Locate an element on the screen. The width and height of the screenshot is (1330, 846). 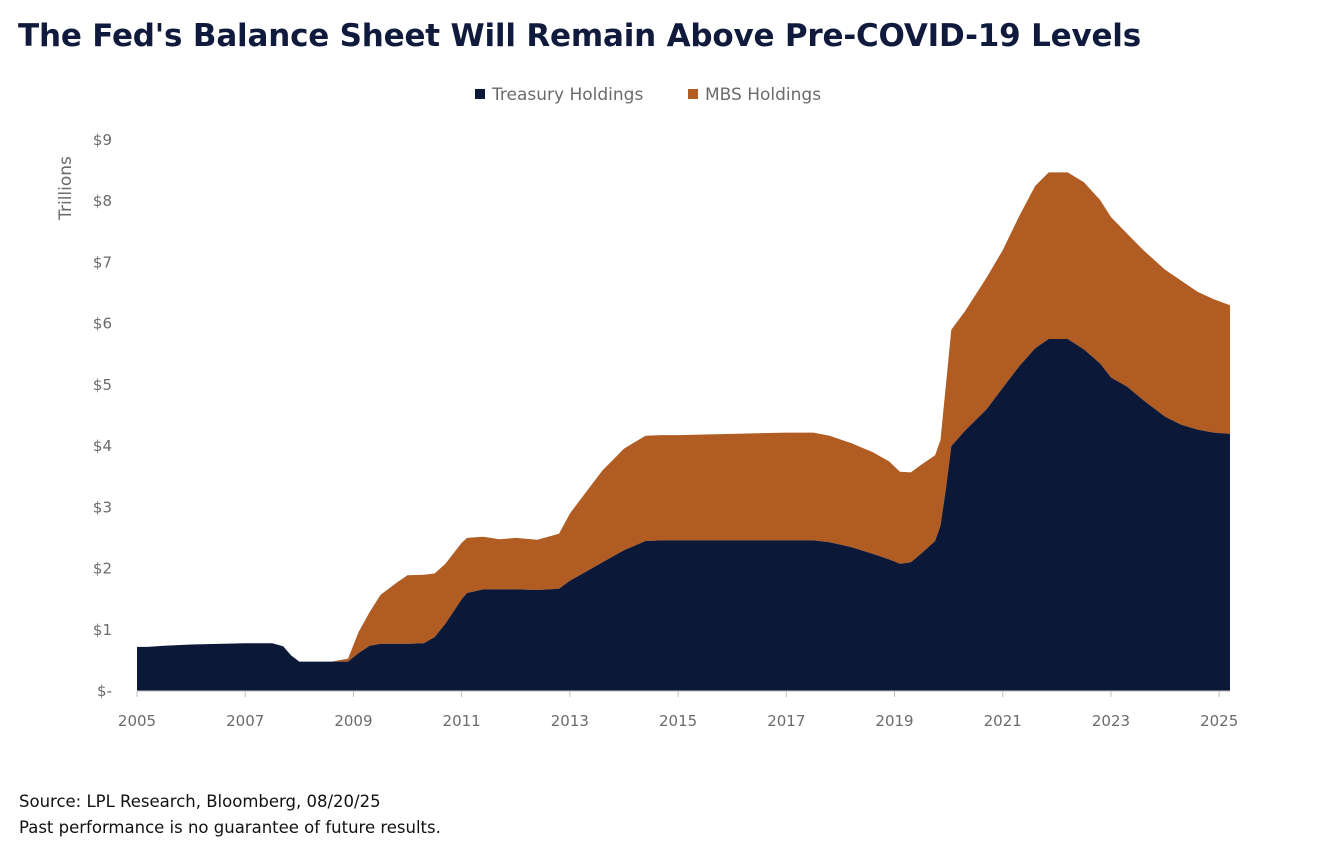
y-tick-label: $7 is located at coordinates (102, 262).